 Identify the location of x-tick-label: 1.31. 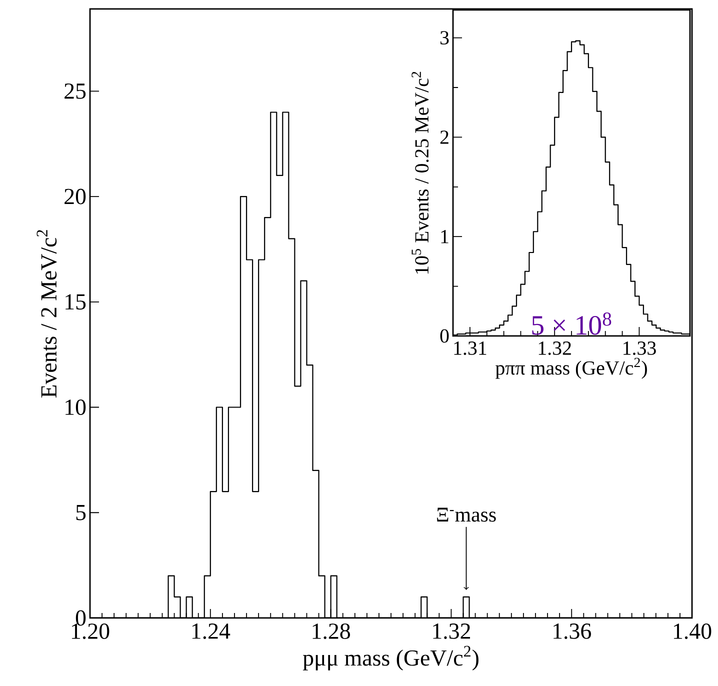
(470, 348).